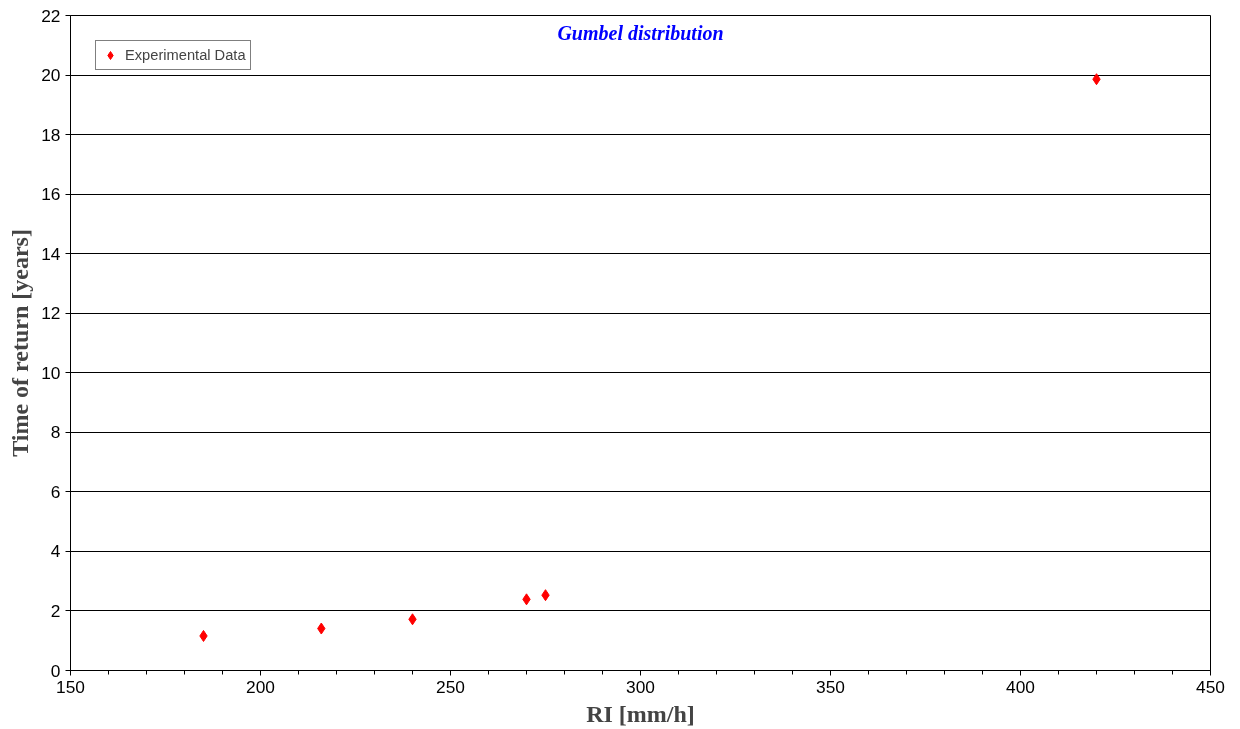  Describe the element at coordinates (20, 343) in the screenshot. I see `y-axis-title: Time of return [years]` at that location.